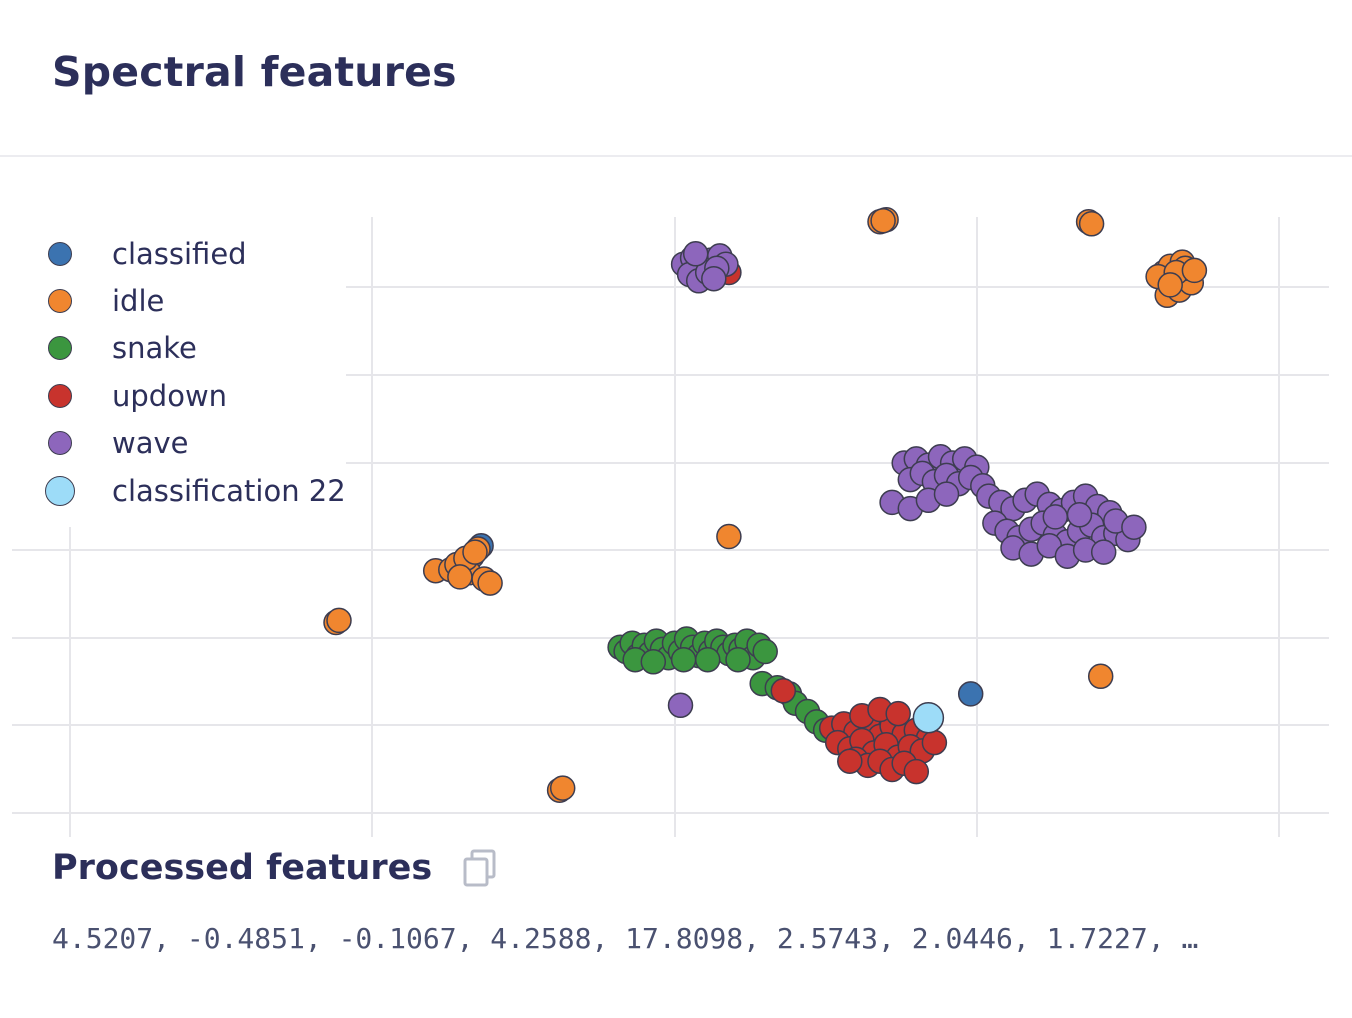  I want to click on legend-item: updown, so click(193, 395).